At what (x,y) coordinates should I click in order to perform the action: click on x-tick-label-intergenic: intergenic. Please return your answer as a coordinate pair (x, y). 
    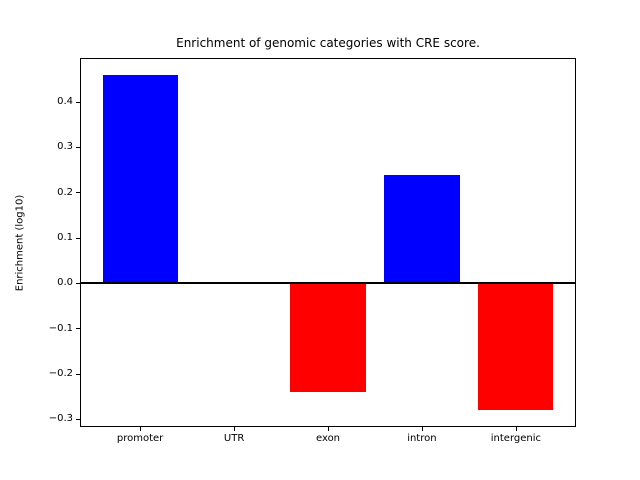
    Looking at the image, I should click on (516, 438).